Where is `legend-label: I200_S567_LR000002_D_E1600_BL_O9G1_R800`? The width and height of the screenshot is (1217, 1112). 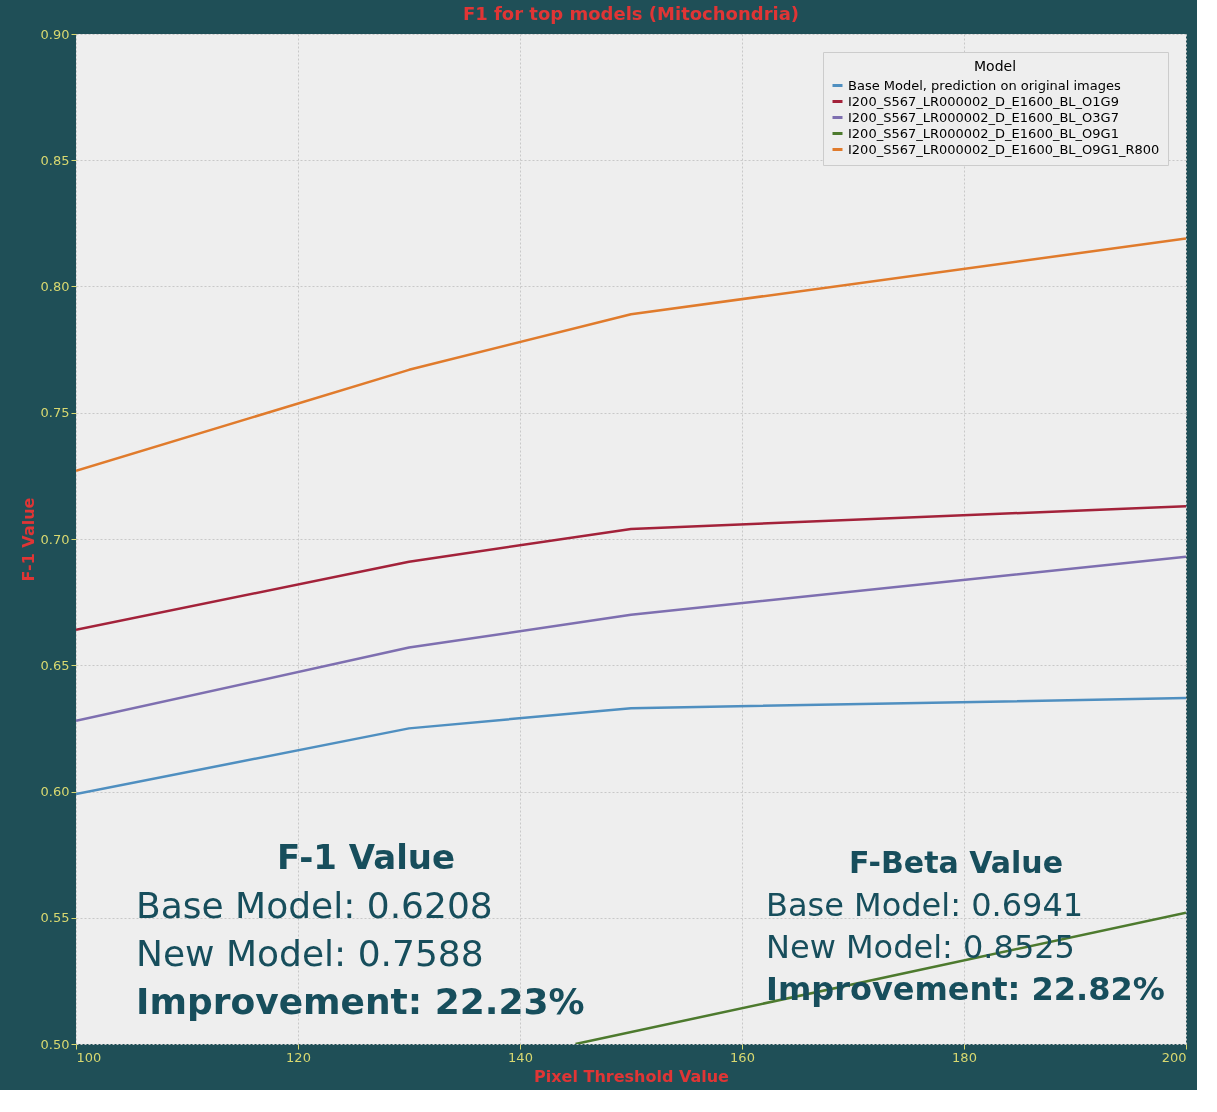 legend-label: I200_S567_LR000002_D_E1600_BL_O9G1_R800 is located at coordinates (1004, 149).